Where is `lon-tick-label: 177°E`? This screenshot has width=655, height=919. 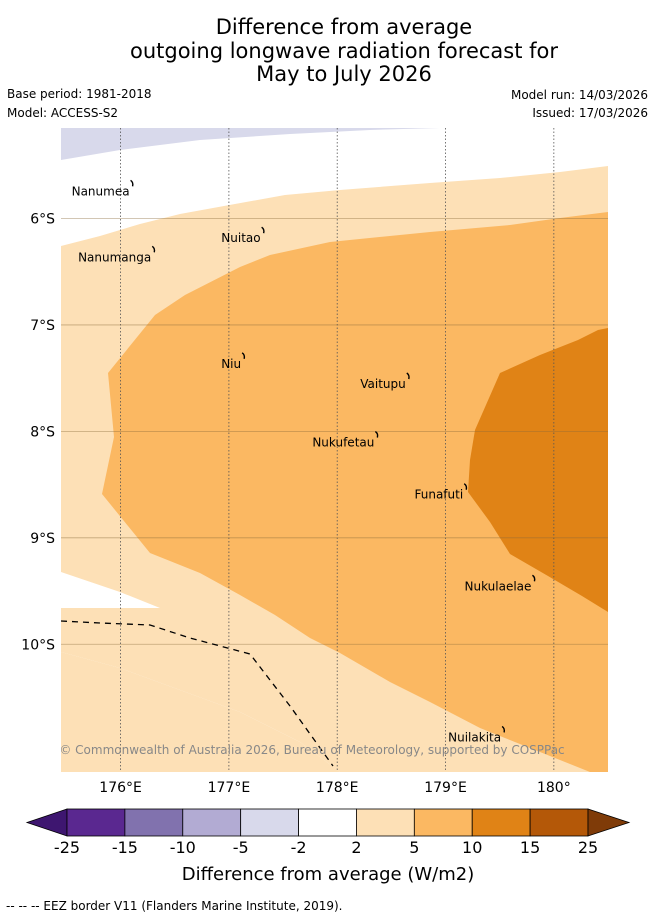
lon-tick-label: 177°E is located at coordinates (229, 788).